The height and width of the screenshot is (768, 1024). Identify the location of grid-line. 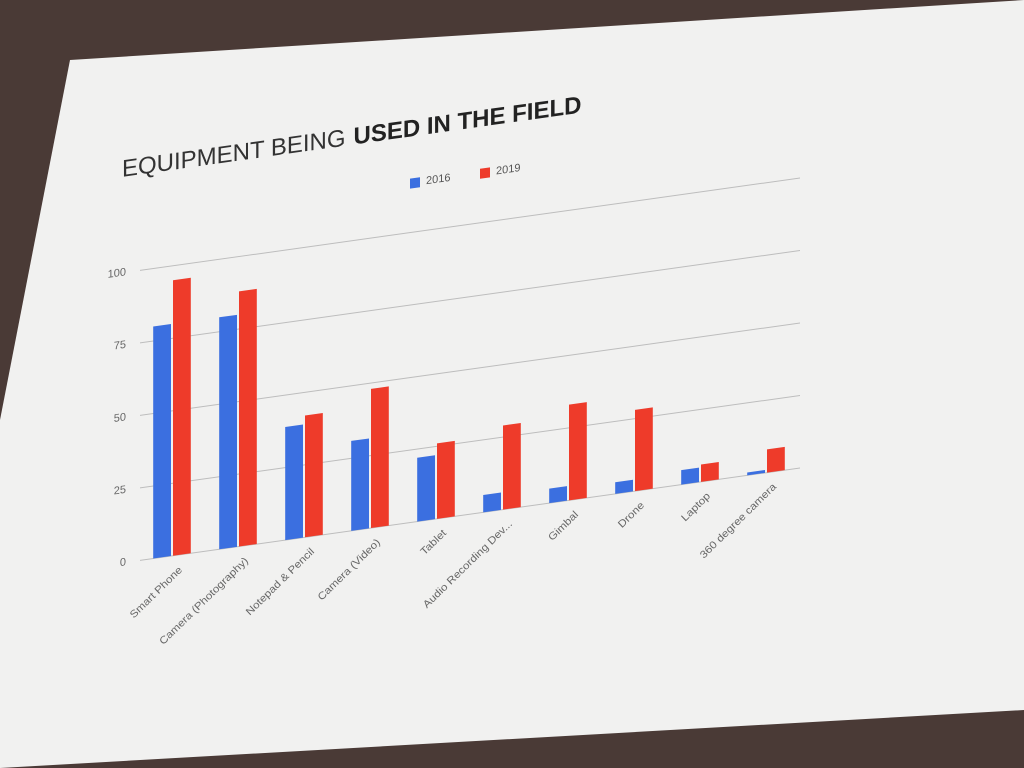
(470, 224).